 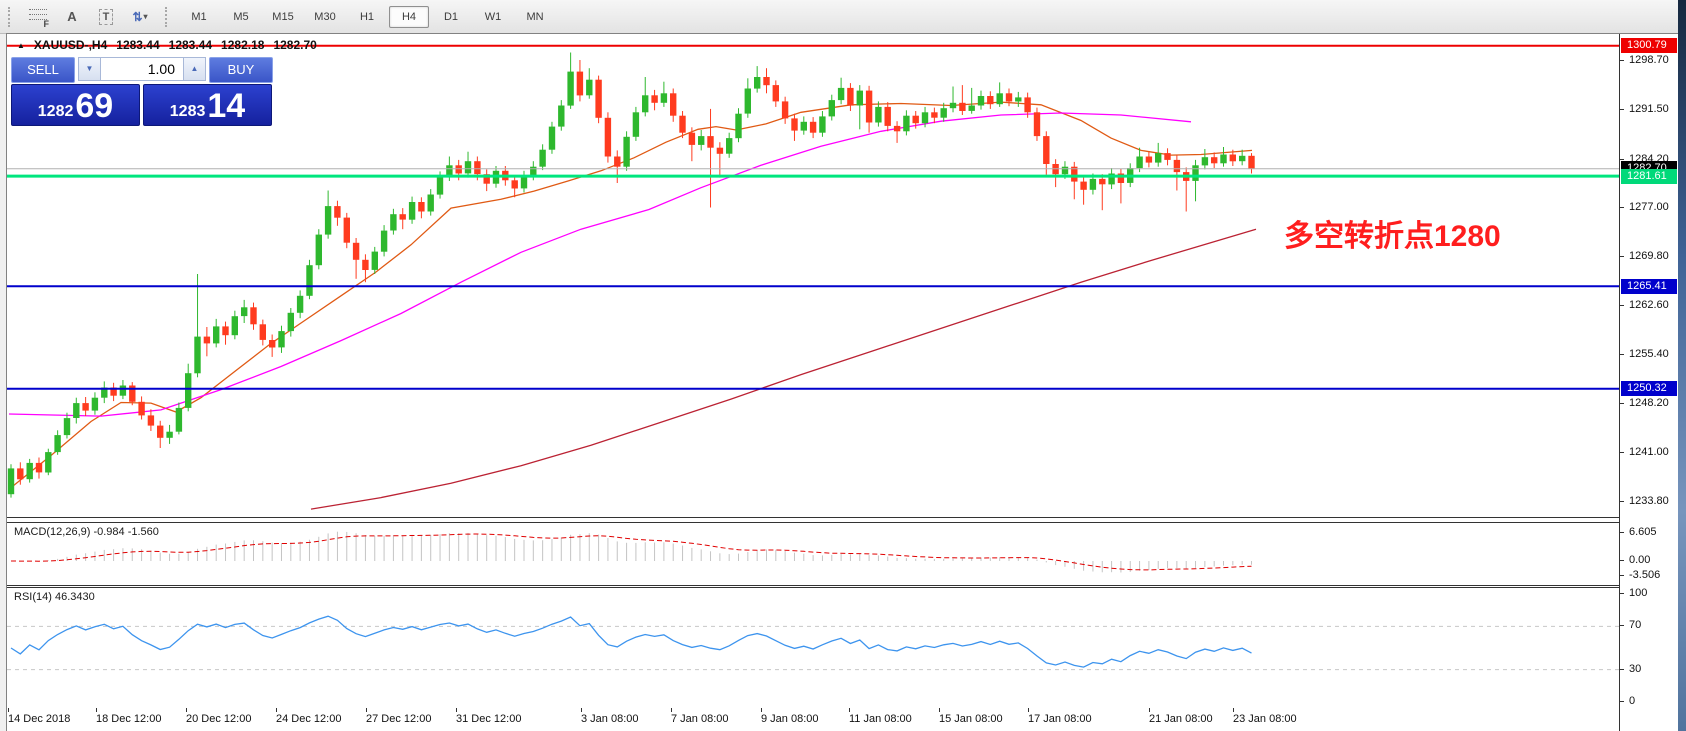 What do you see at coordinates (72, 16) in the screenshot?
I see `text-label-icon: A` at bounding box center [72, 16].